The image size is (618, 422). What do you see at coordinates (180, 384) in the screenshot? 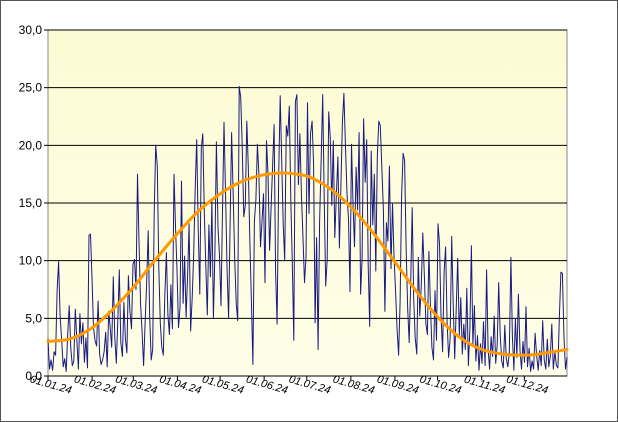
I see `x-tick-label: 01.04.24` at bounding box center [180, 384].